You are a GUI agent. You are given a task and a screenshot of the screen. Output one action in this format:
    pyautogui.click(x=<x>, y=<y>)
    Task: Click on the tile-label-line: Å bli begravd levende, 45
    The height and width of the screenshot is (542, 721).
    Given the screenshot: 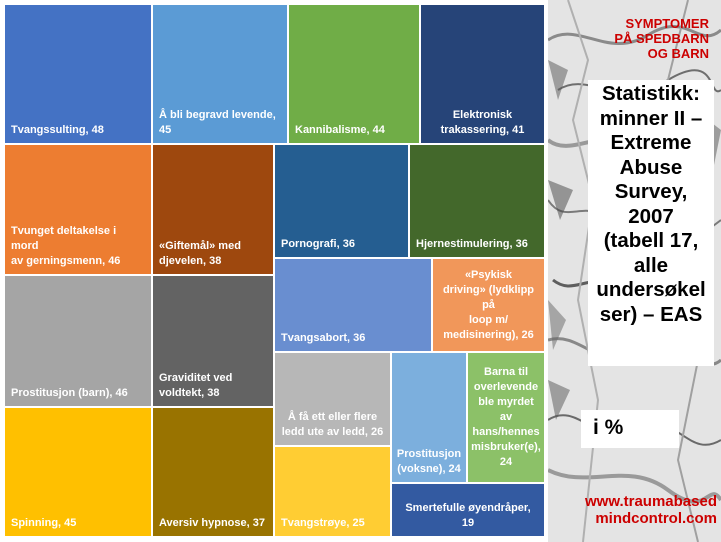 What is the action you would take?
    pyautogui.click(x=217, y=122)
    